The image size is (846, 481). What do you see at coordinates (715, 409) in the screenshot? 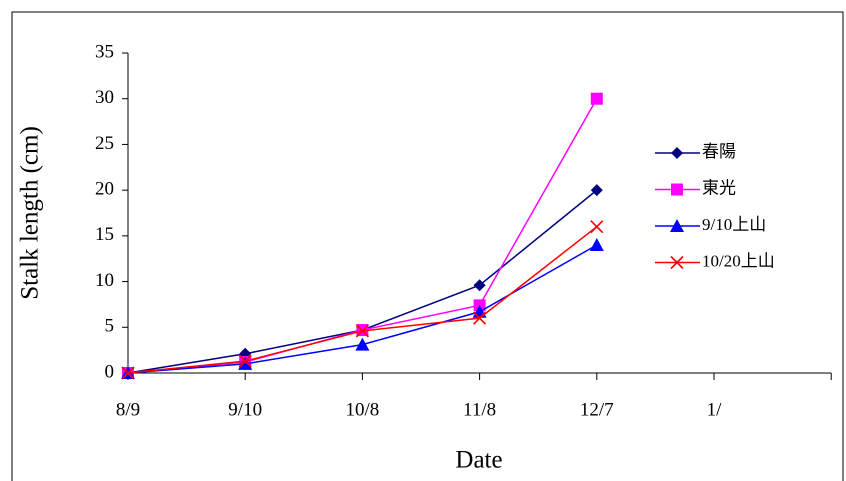
I see `x-tick-label: 1/` at bounding box center [715, 409].